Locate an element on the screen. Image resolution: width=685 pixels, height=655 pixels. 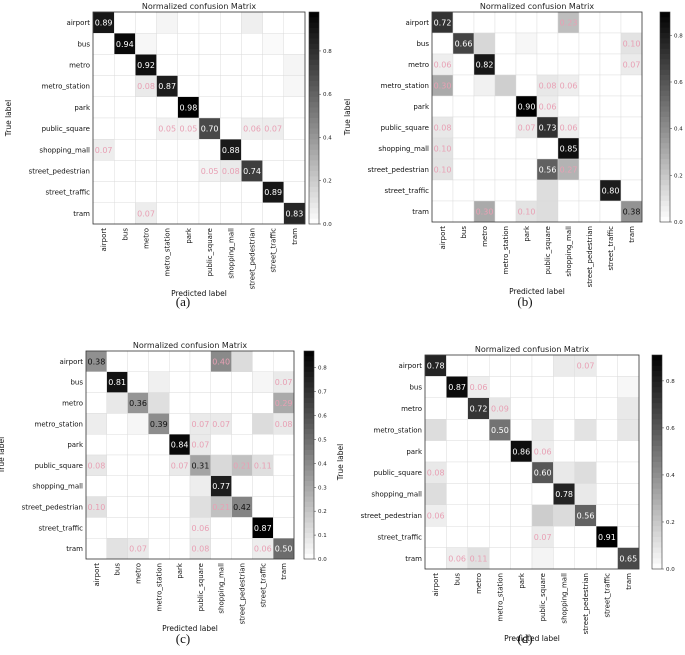
y-tick-label: street_traffic is located at coordinates (406, 191).